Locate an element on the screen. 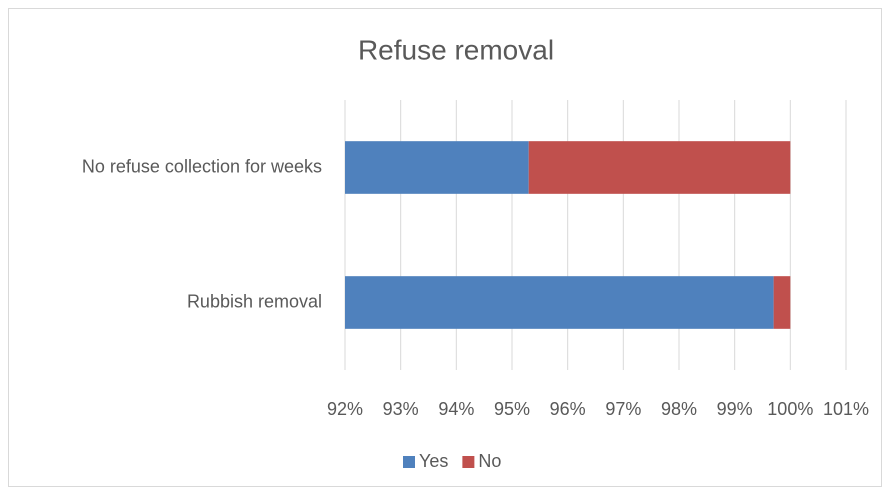 The image size is (890, 495). x-tick-label: 101% is located at coordinates (846, 409).